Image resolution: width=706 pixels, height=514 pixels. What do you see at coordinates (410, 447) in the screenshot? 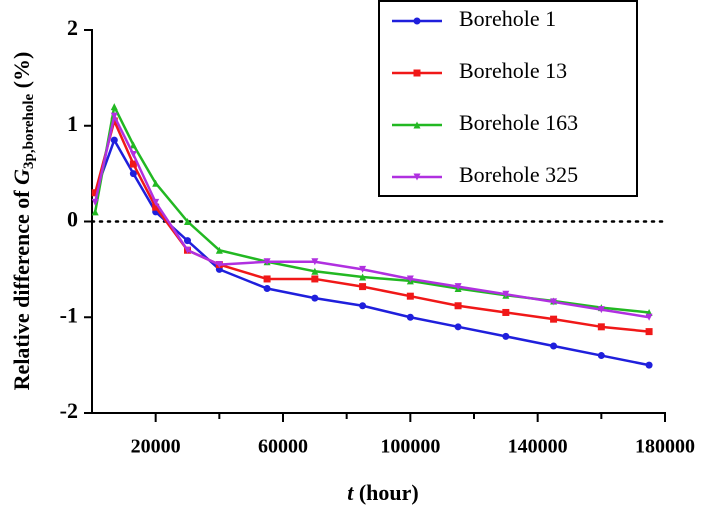
I see `x-tick-label: 100000` at bounding box center [410, 447].